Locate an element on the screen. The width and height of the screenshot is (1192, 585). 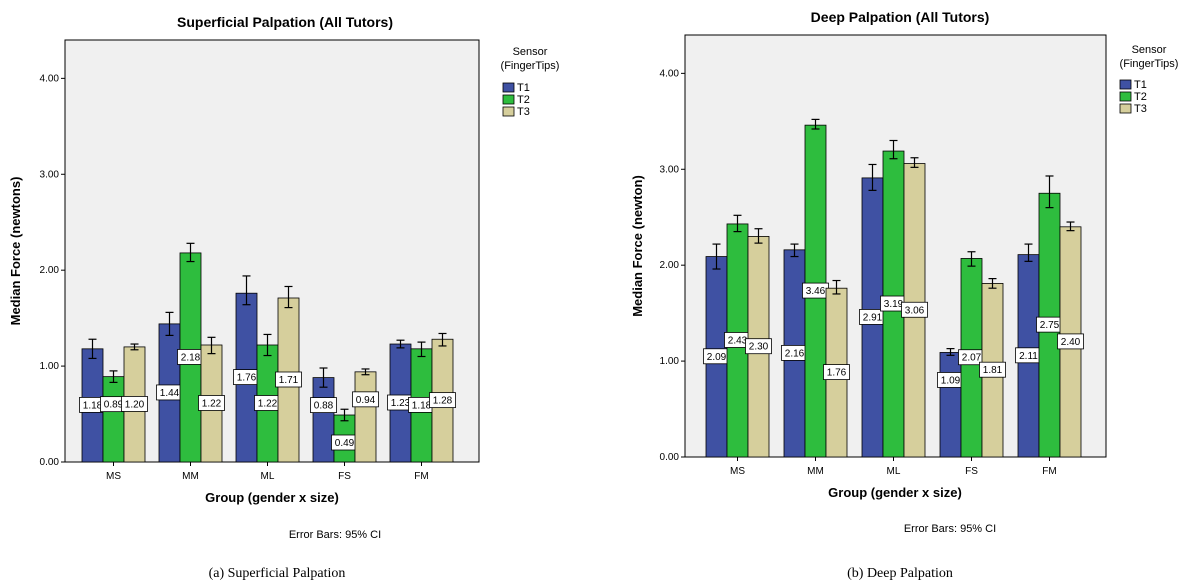
data-label-text: 1.81 is located at coordinates (993, 370).